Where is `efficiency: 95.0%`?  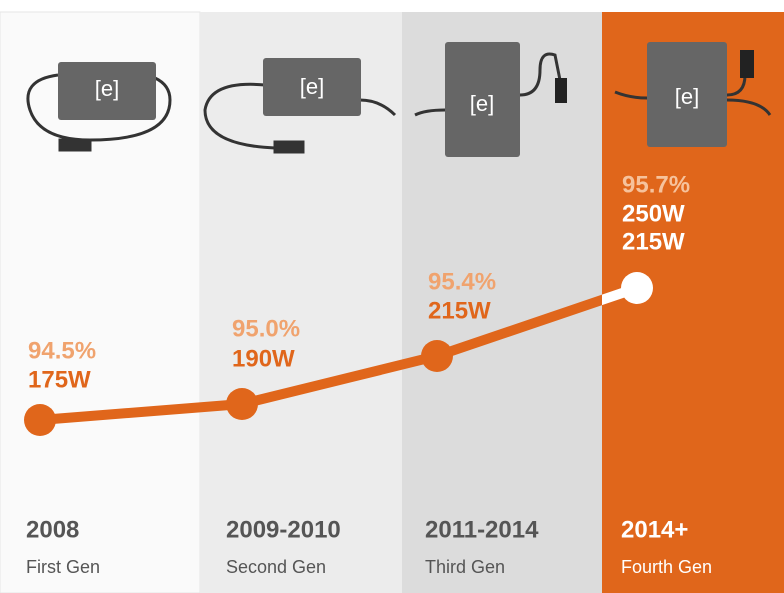 efficiency: 95.0% is located at coordinates (266, 328).